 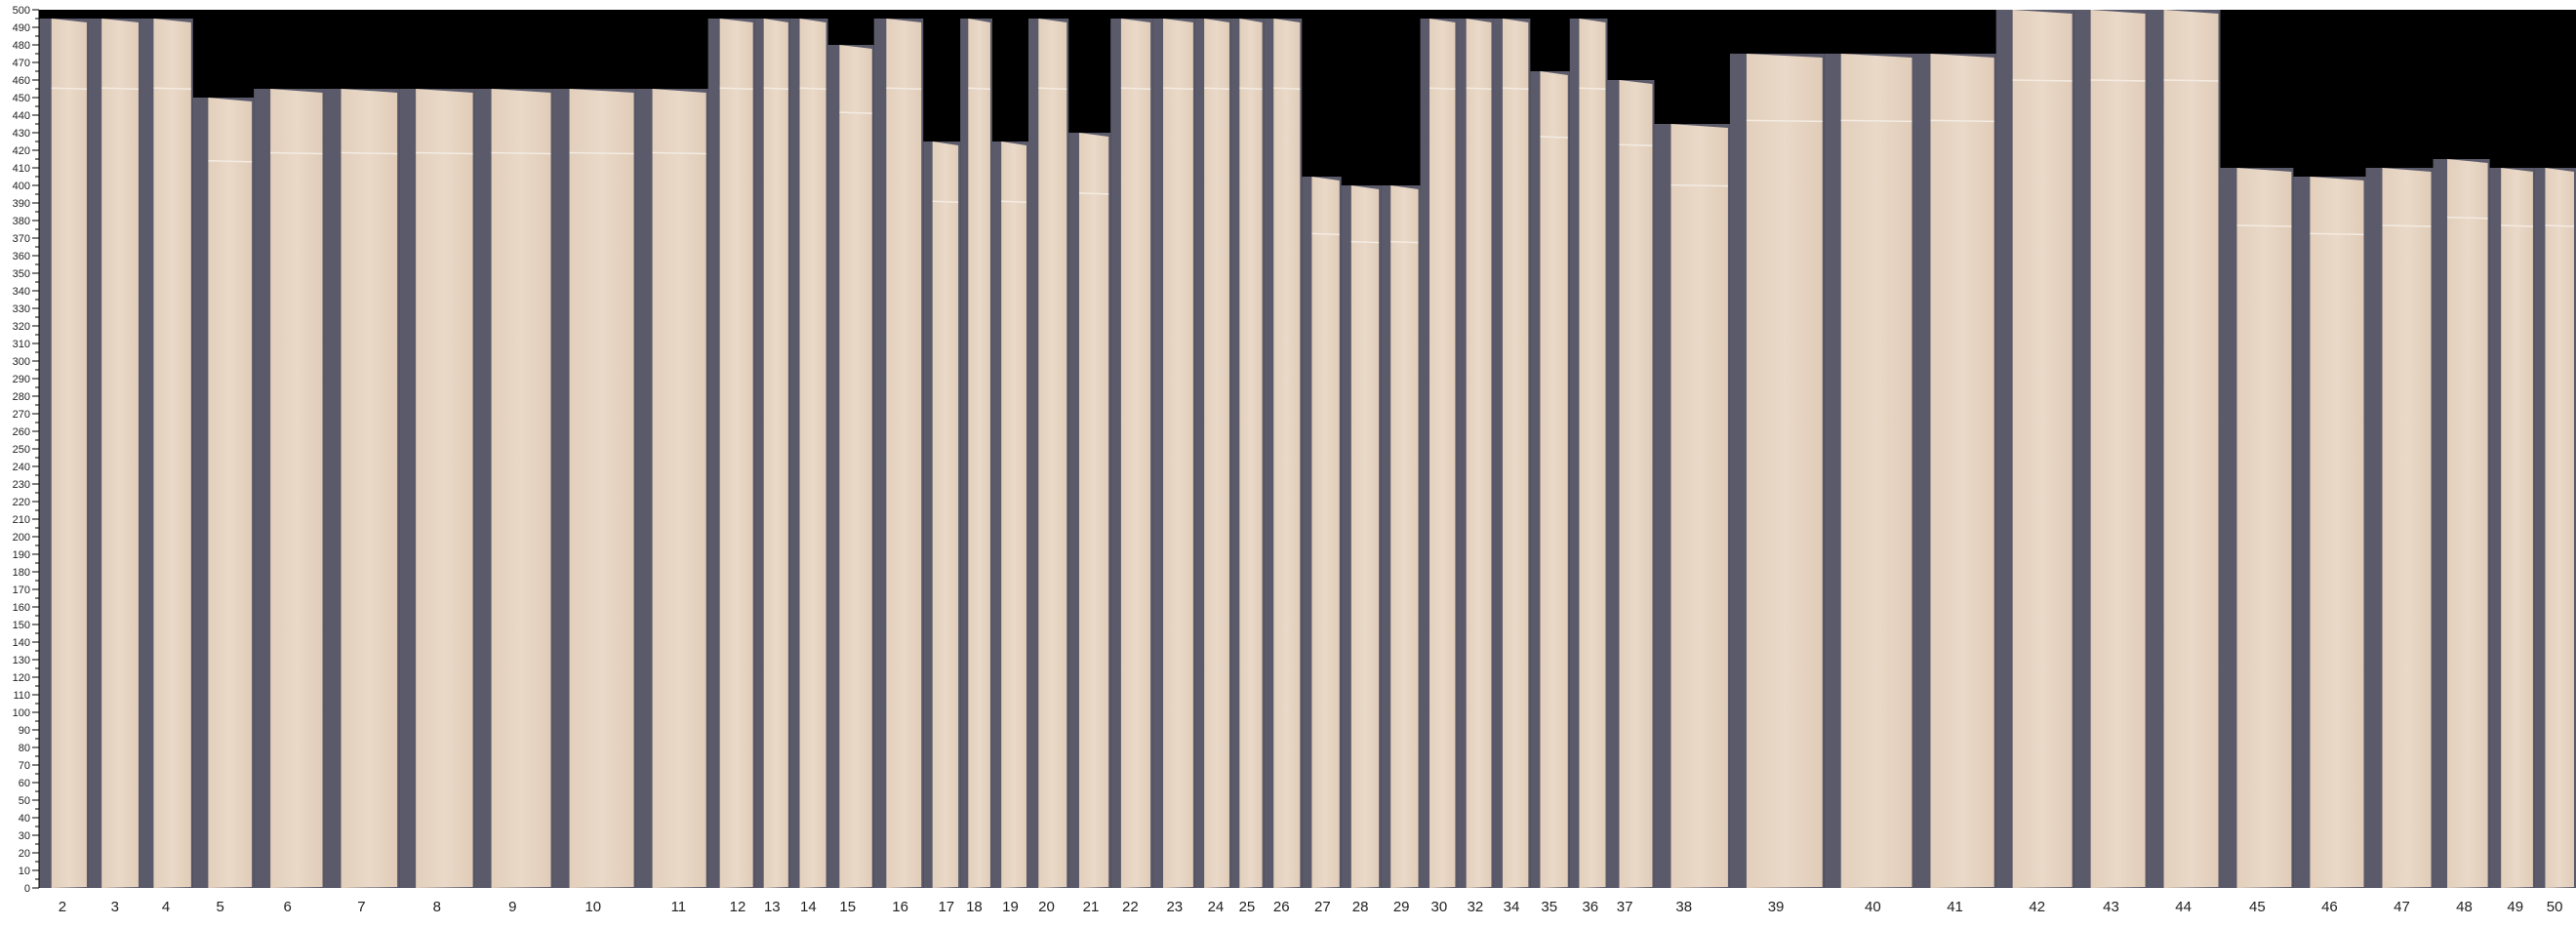 I want to click on y-tick-label: 300, so click(x=21, y=362).